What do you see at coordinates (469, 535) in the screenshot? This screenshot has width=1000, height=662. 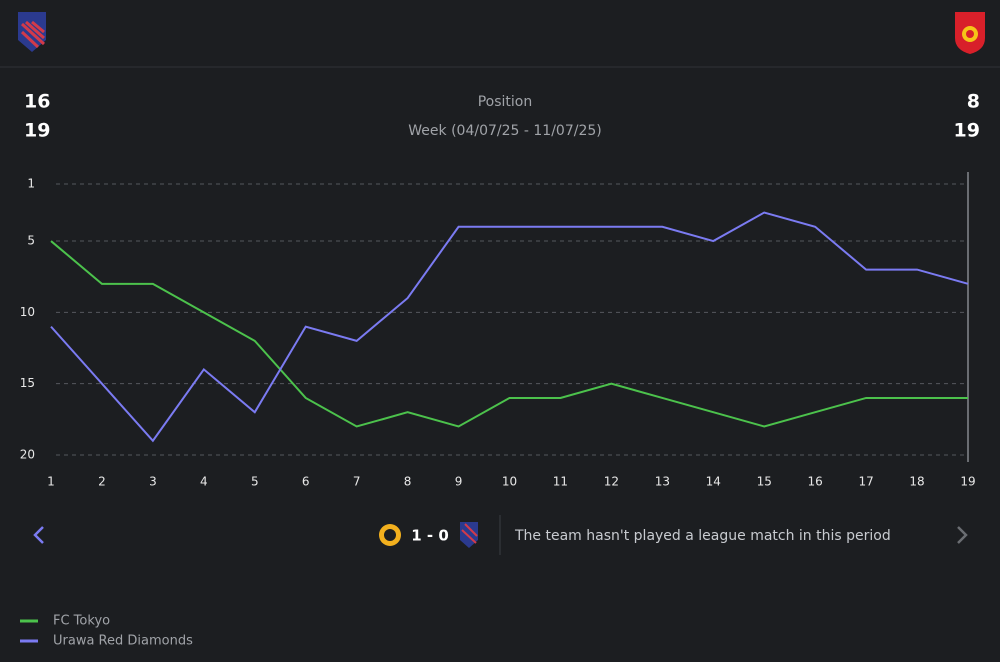 I see `fc-tokyo-small-logo` at bounding box center [469, 535].